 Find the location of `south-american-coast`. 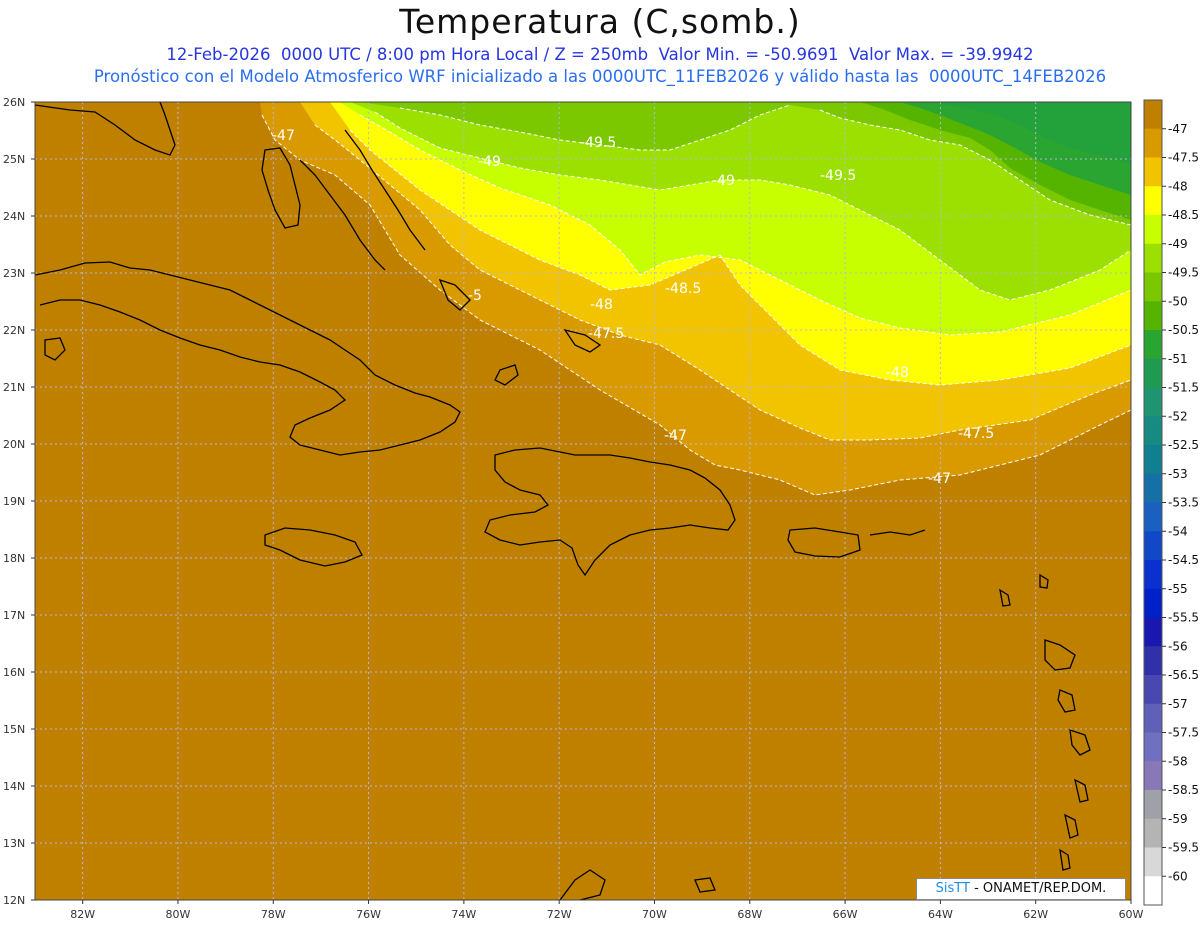

south-american-coast is located at coordinates (582, 884).